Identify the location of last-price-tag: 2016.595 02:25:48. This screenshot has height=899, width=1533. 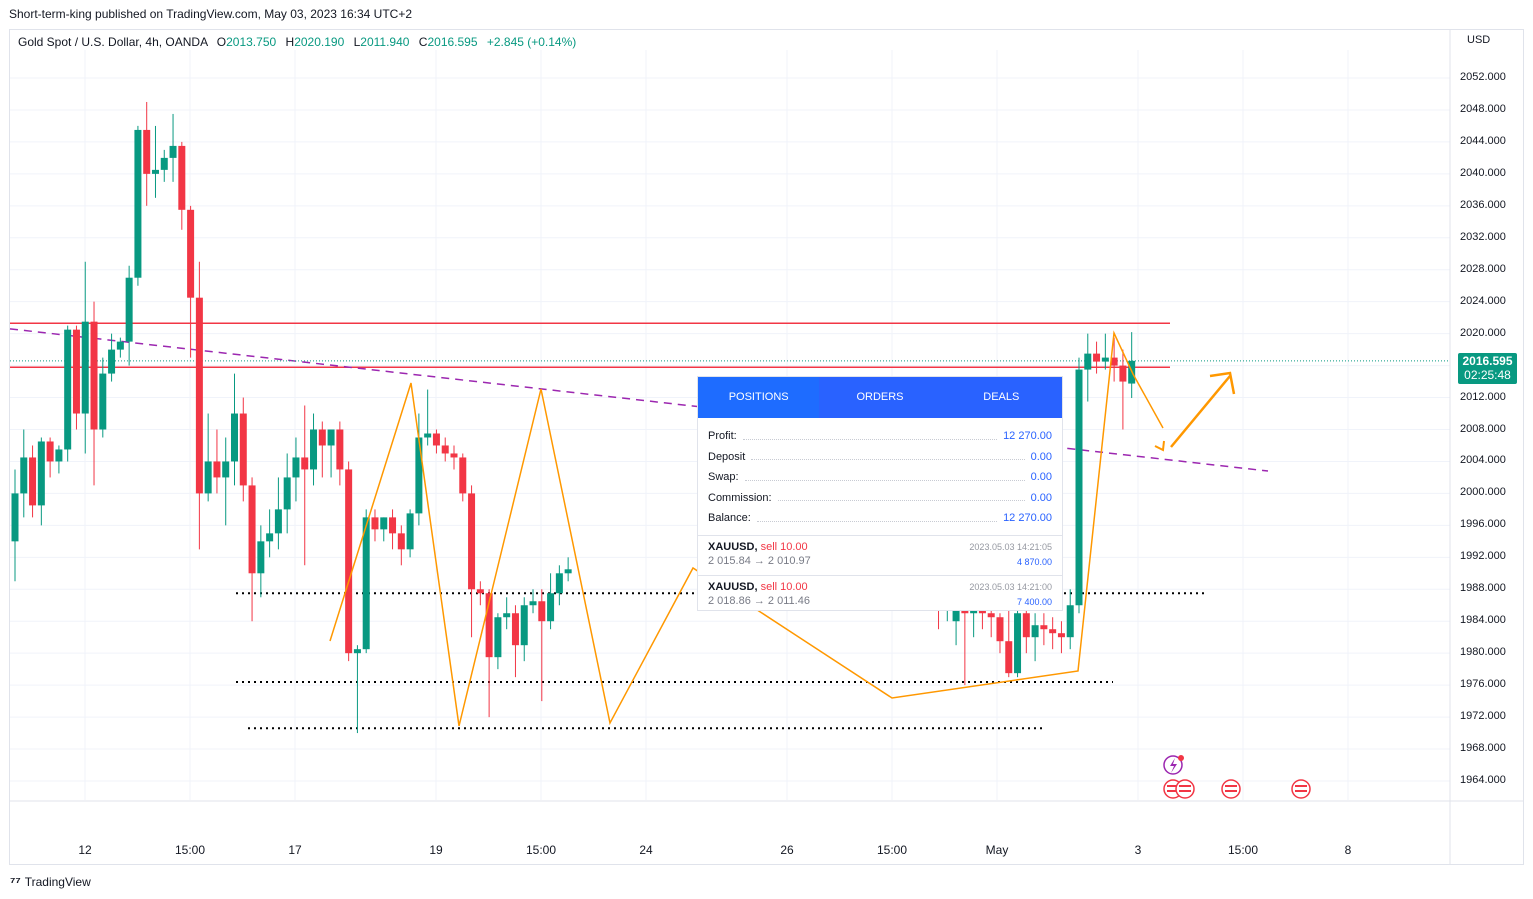
(1487, 368).